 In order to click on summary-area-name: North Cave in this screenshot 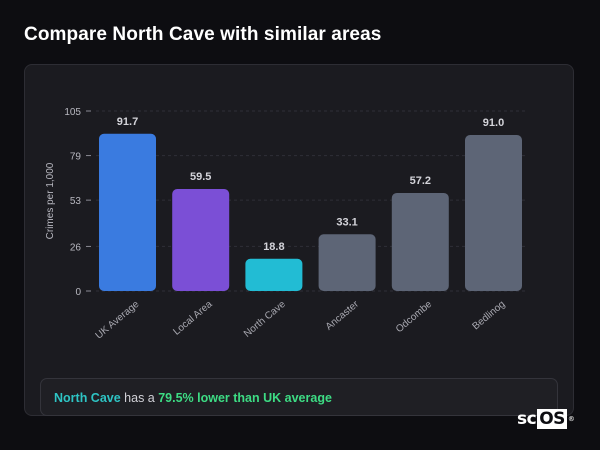, I will do `click(87, 398)`.